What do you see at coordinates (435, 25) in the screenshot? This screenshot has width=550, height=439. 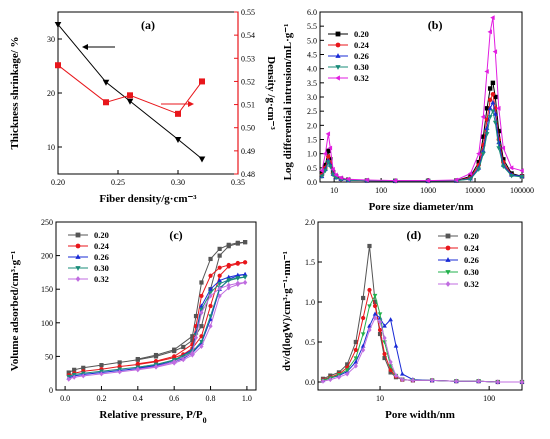 I see `panel-label: (b)` at bounding box center [435, 25].